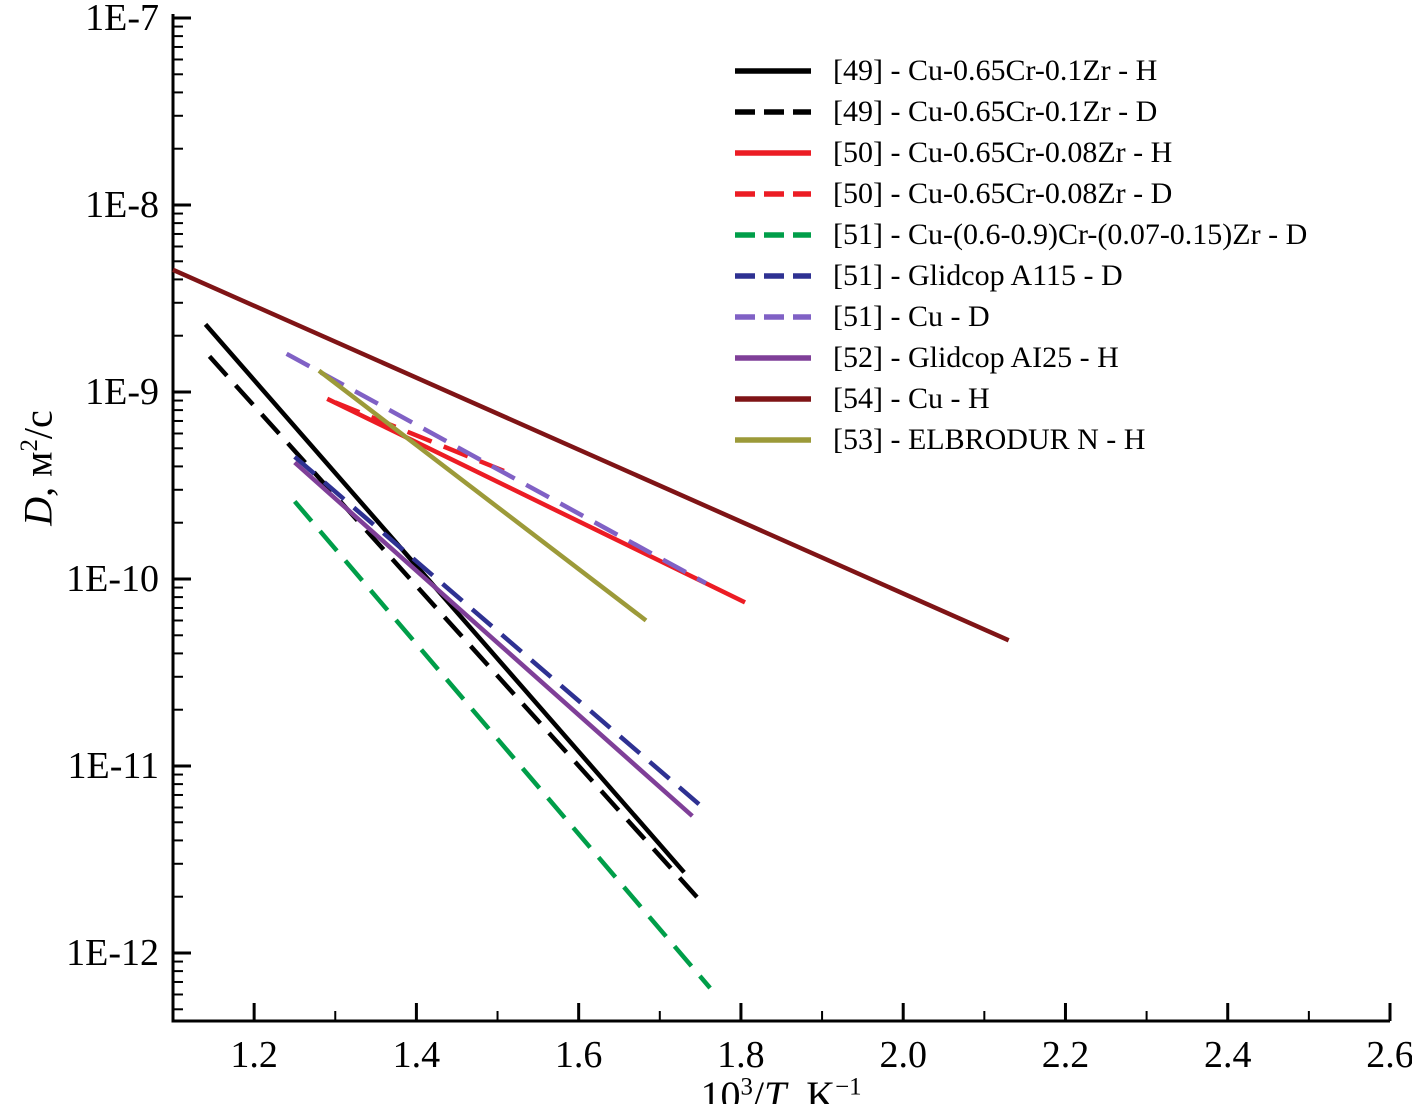 This screenshot has height=1104, width=1412. I want to click on legend-label: [54] - Cu - H, so click(911, 398).